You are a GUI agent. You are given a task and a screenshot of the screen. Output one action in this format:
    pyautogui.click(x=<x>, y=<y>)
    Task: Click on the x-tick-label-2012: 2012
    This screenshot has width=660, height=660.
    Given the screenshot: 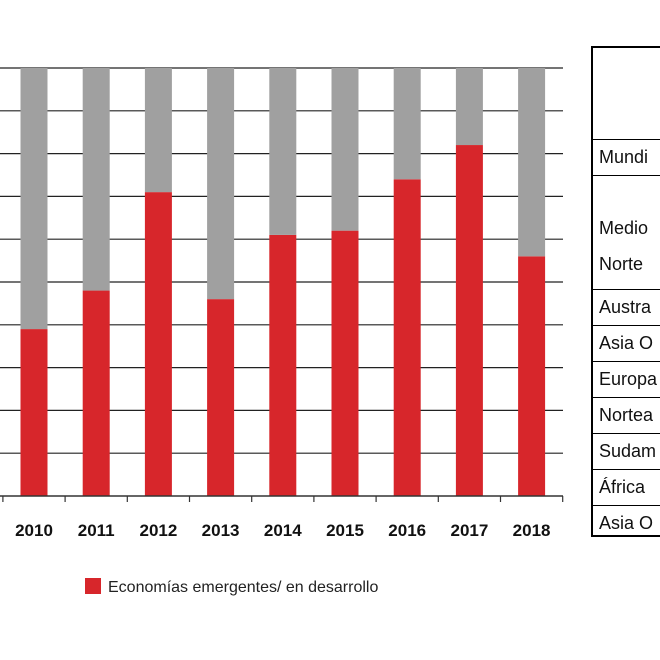 What is the action you would take?
    pyautogui.click(x=158, y=530)
    